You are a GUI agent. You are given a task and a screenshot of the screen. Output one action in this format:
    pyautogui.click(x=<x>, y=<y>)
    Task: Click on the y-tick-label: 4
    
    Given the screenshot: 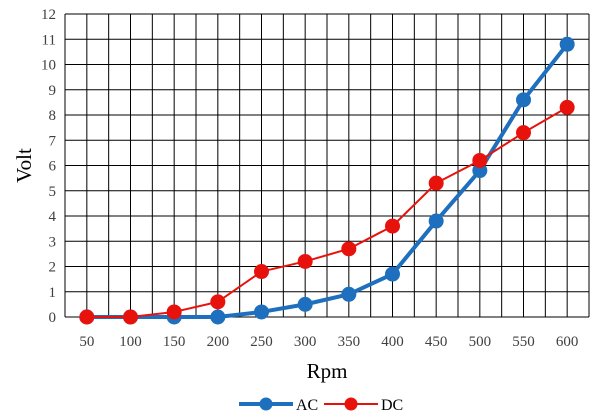 What is the action you would take?
    pyautogui.click(x=53, y=217)
    